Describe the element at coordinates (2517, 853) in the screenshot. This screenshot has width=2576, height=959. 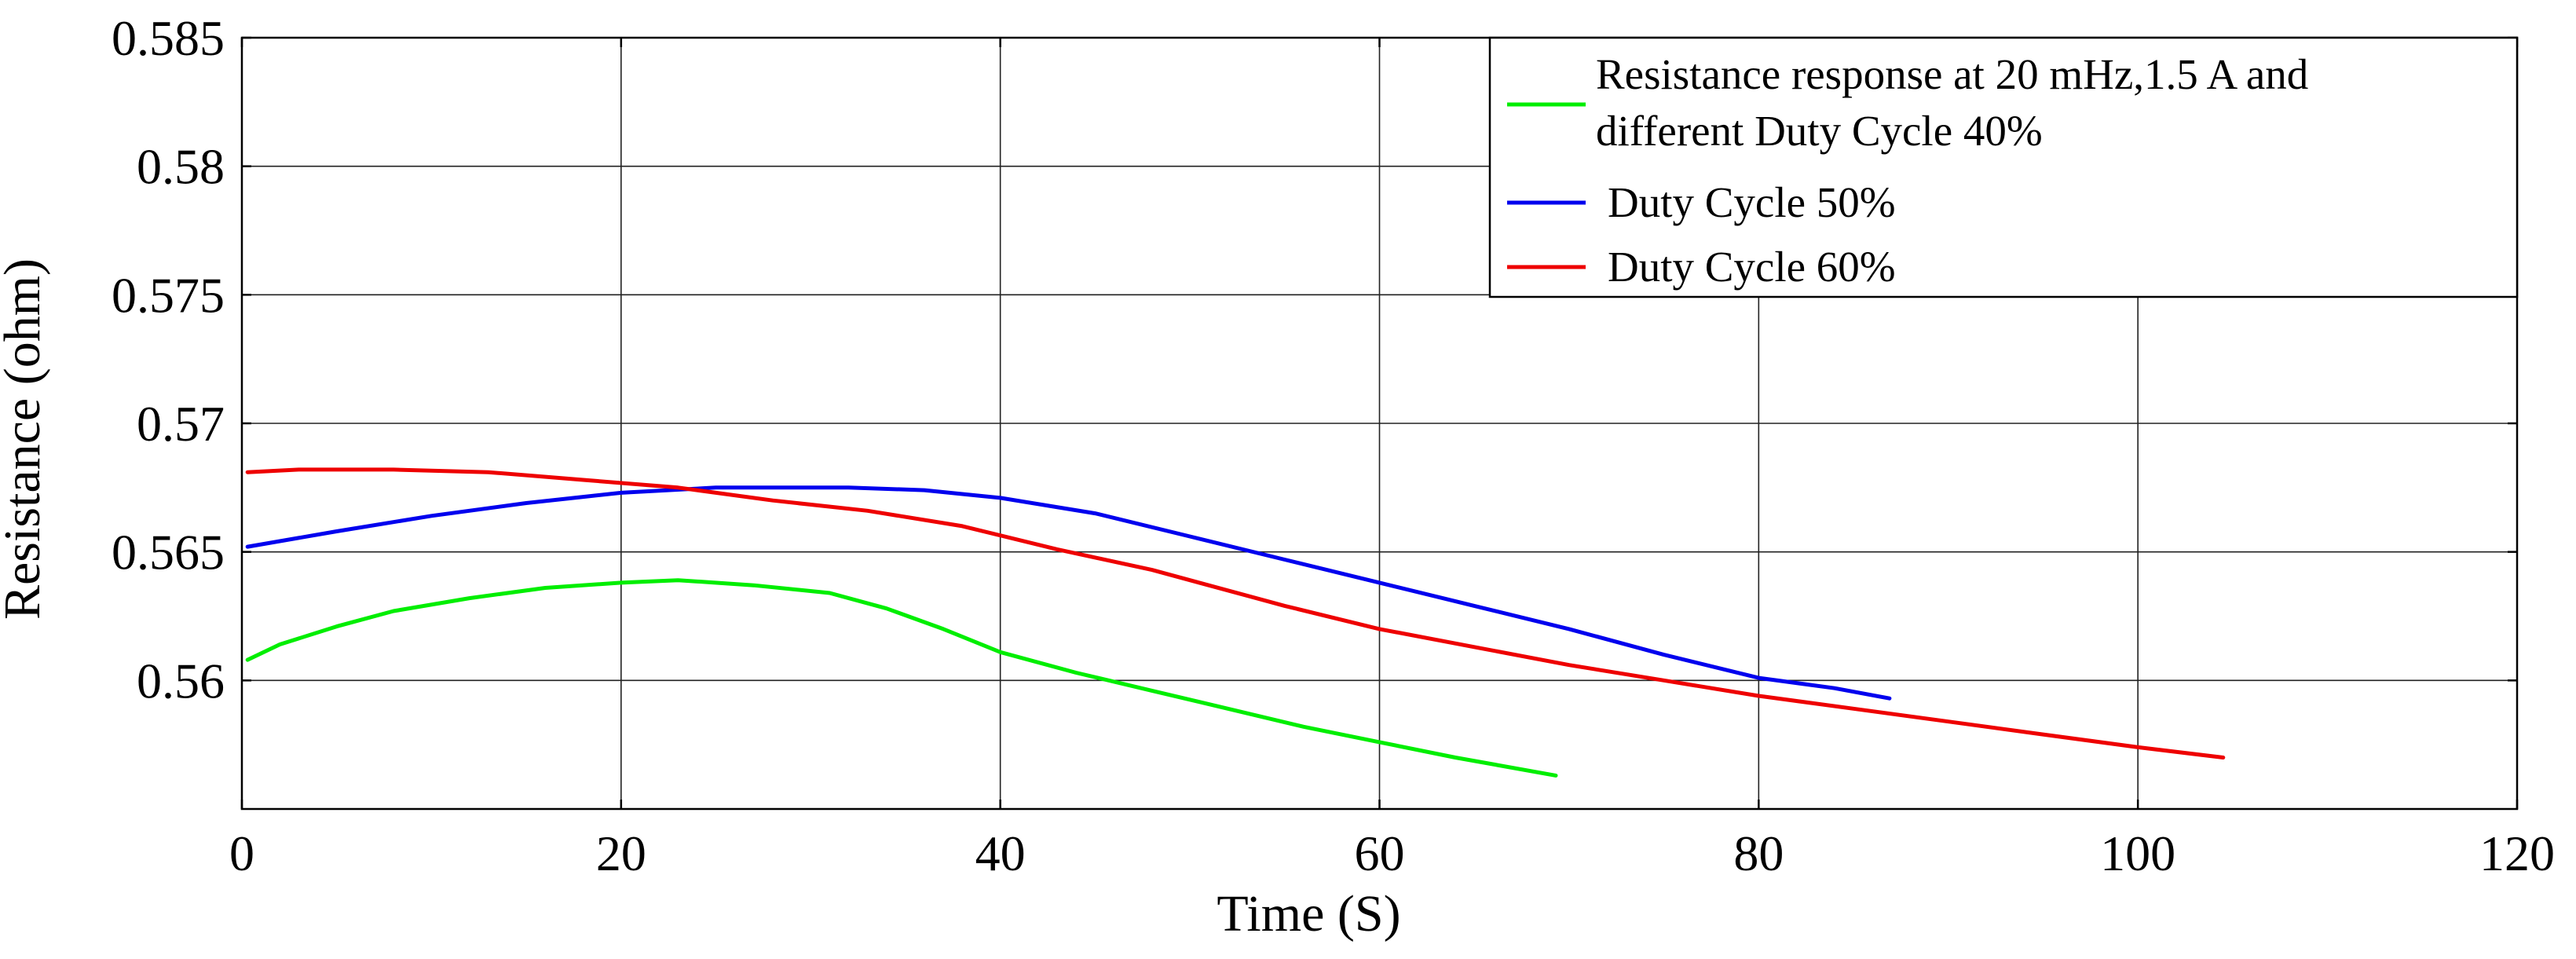
I see `x-tick-label: 120` at that location.